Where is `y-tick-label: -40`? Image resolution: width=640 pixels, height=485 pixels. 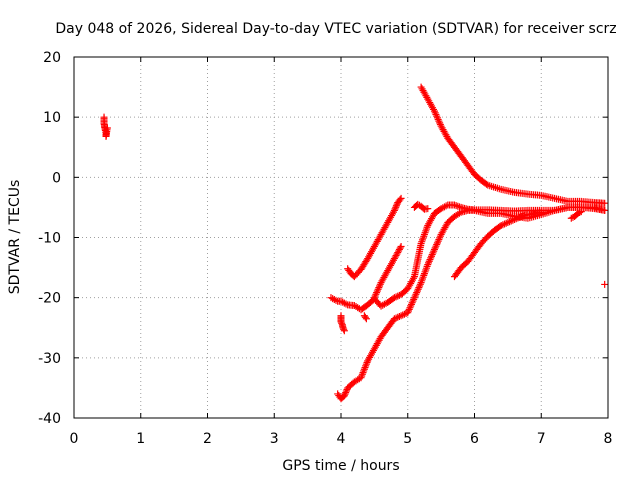 y-tick-label: -40 is located at coordinates (49, 419).